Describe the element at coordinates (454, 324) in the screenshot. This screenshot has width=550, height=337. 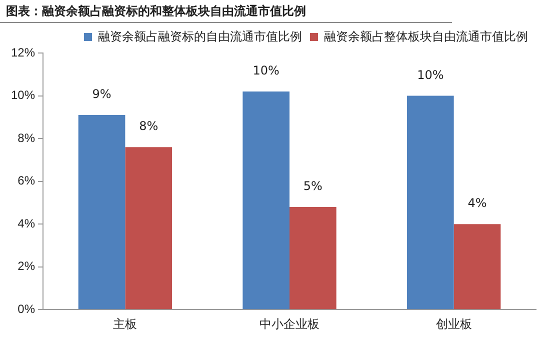
I see `x-tick-label: 创业板` at that location.